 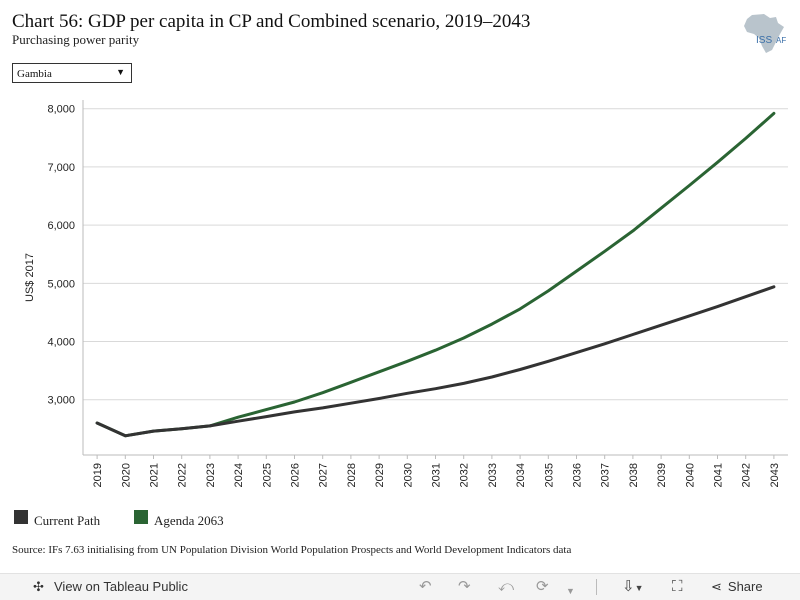 What do you see at coordinates (61, 168) in the screenshot?
I see `y-tick-label: 7,000` at bounding box center [61, 168].